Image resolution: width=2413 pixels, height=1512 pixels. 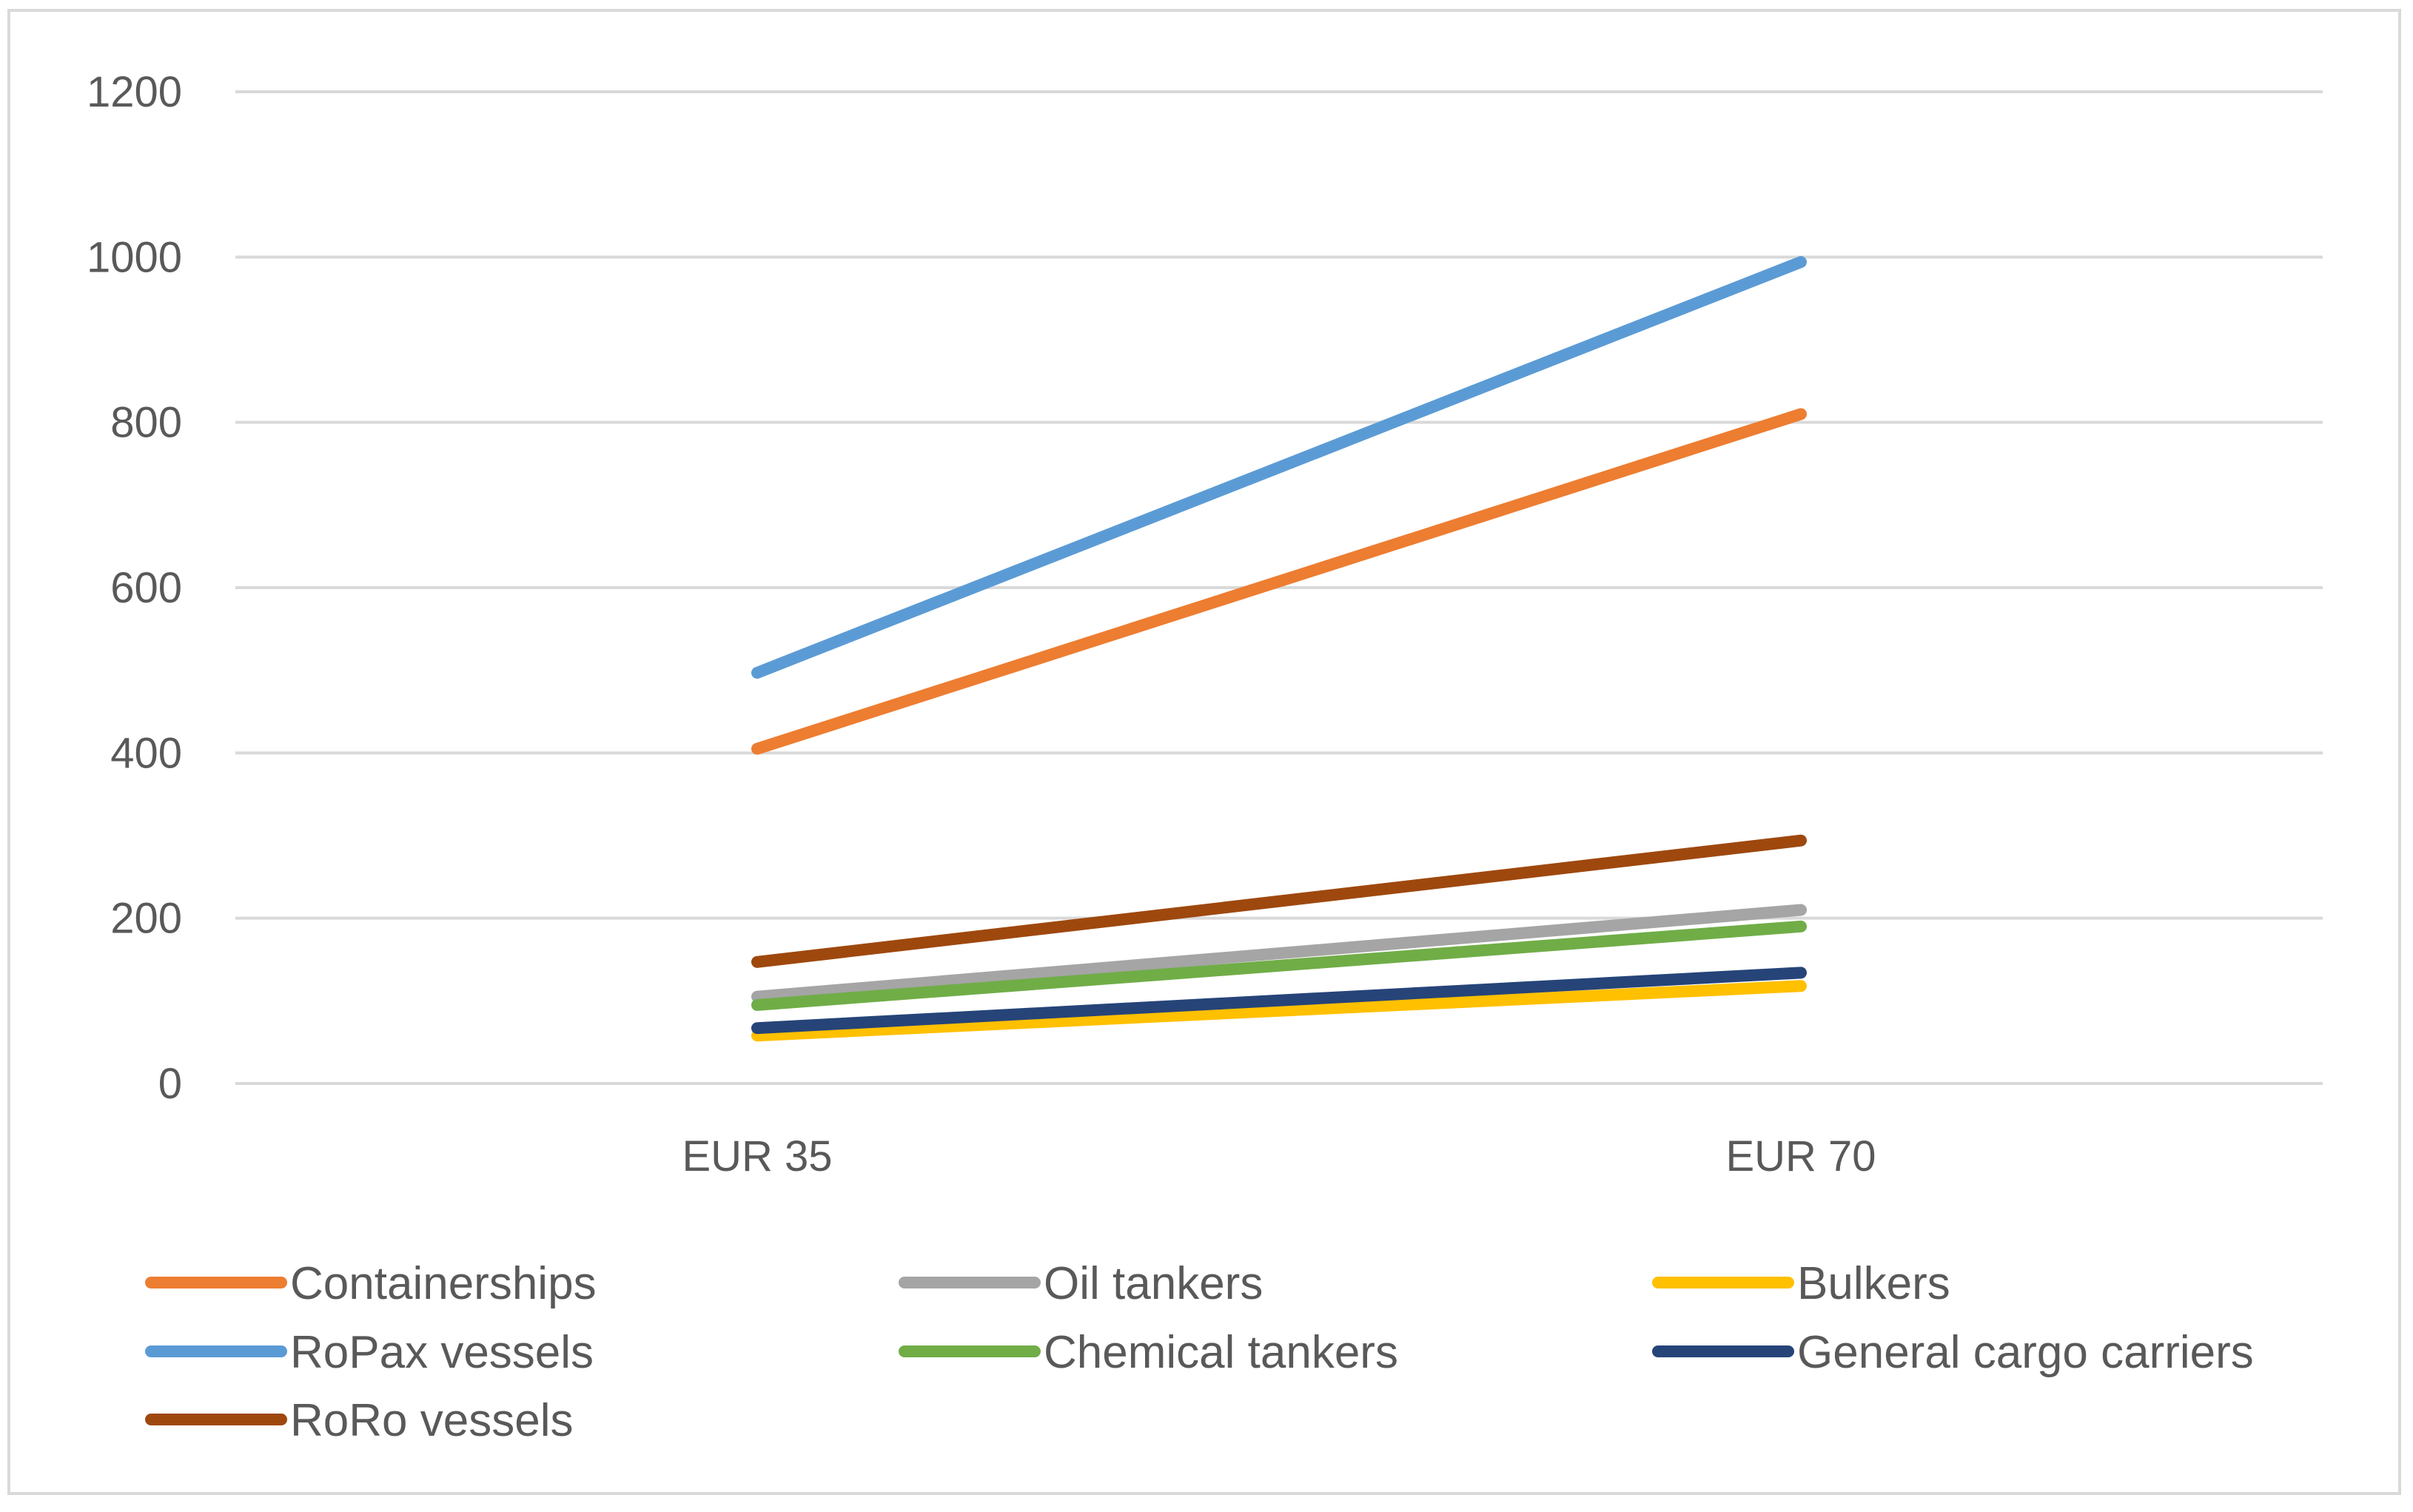 What do you see at coordinates (1279, 965) in the screenshot?
I see `series-line-chemical-tankers` at bounding box center [1279, 965].